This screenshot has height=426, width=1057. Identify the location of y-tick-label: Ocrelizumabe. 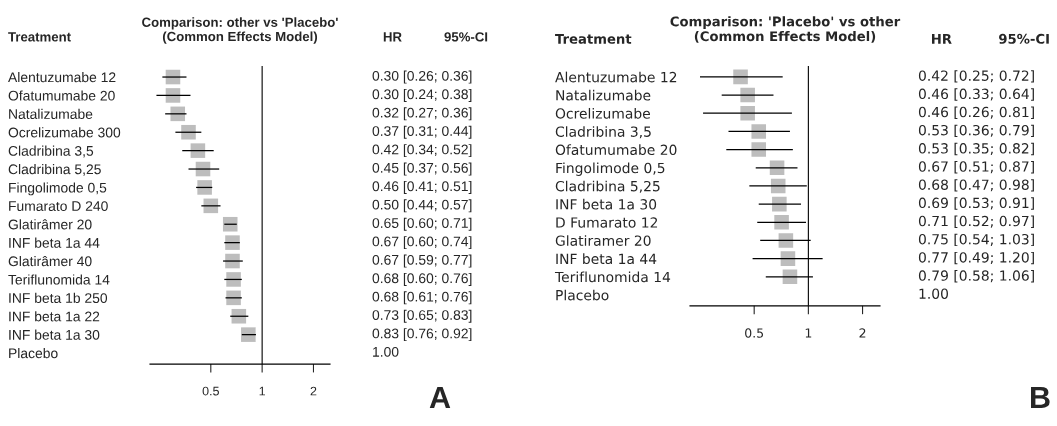
(602, 113).